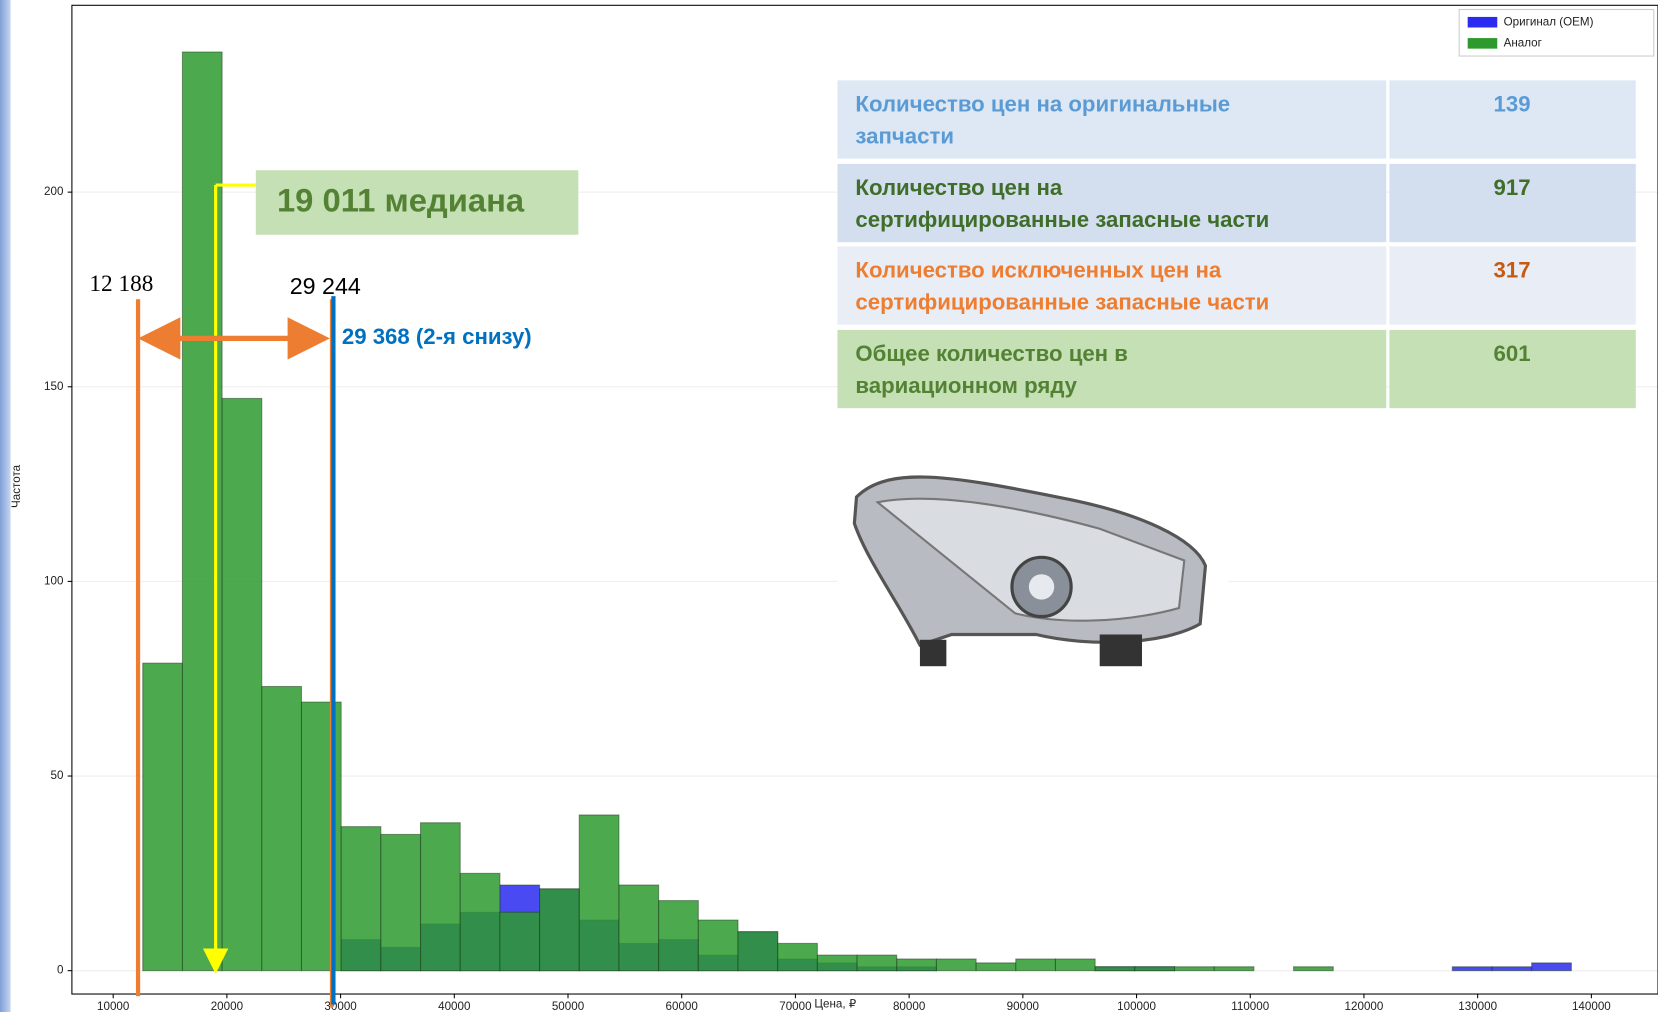 The height and width of the screenshot is (1012, 1658). What do you see at coordinates (1033, 557) in the screenshot?
I see `headlamp-image` at bounding box center [1033, 557].